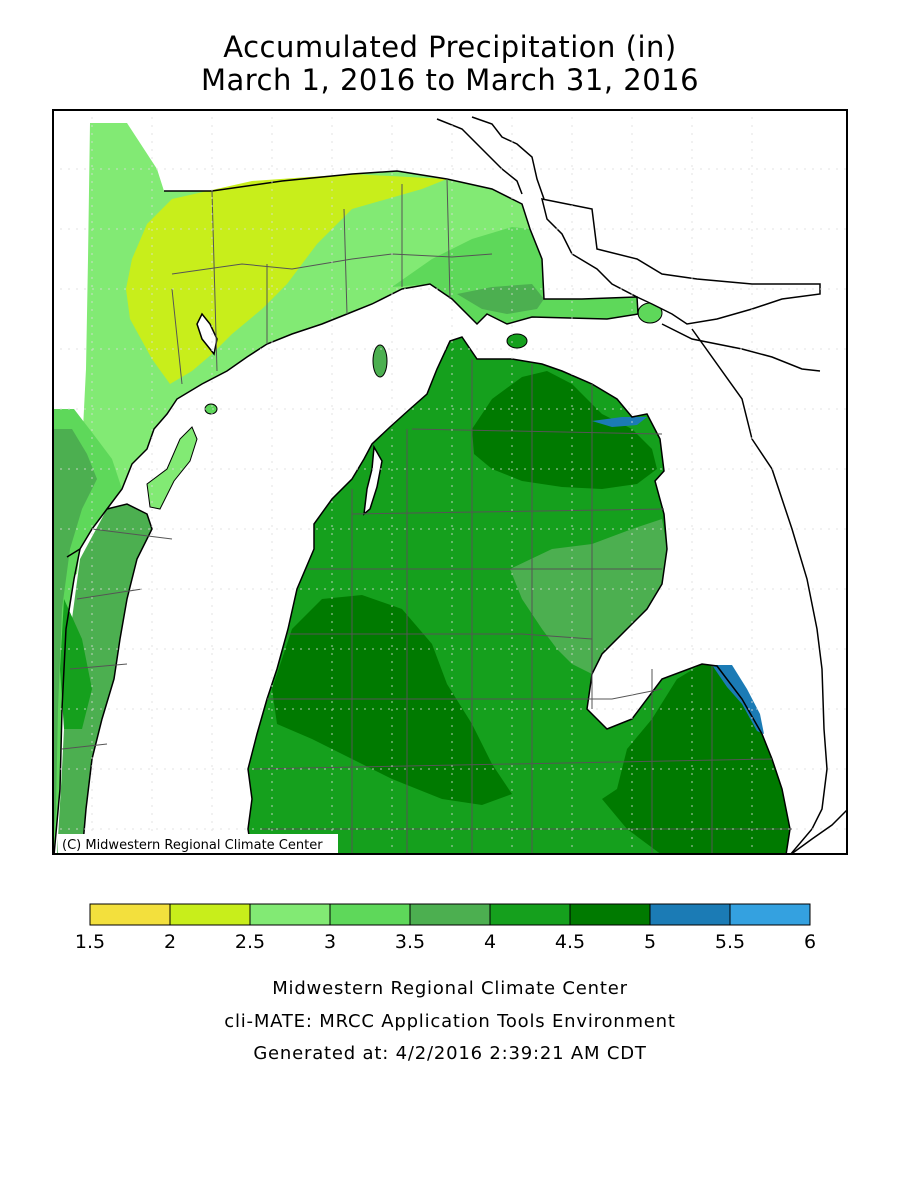 This screenshot has width=900, height=1200. What do you see at coordinates (490, 942) in the screenshot?
I see `legend-tick-label: 4` at bounding box center [490, 942].